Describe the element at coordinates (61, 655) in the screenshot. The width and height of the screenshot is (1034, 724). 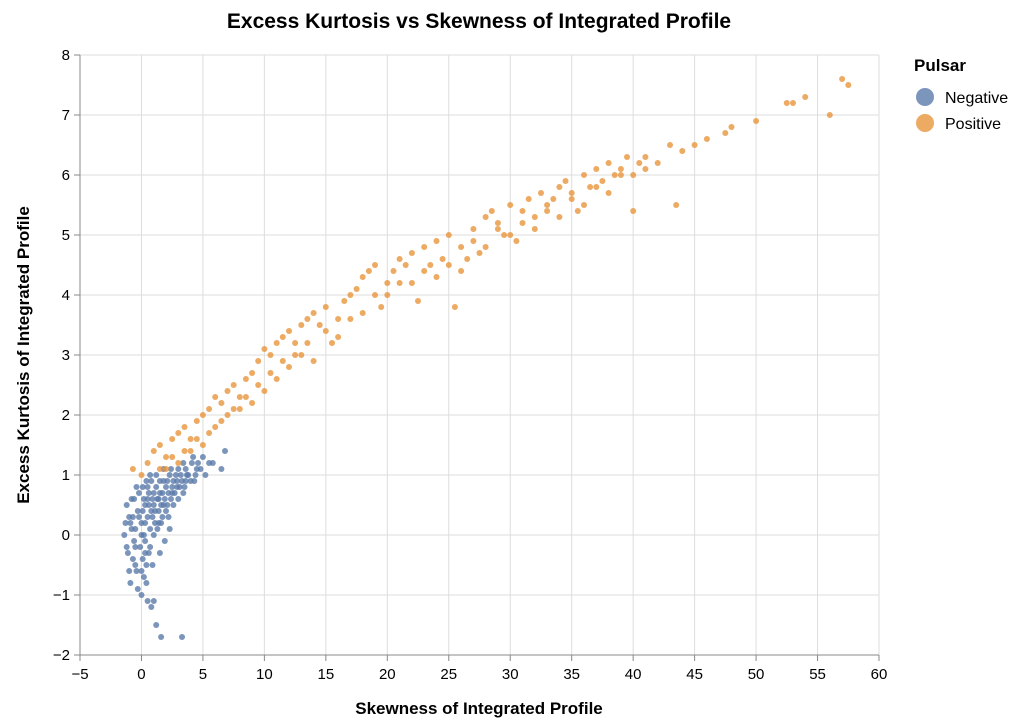
I see `y-tick-label: −2` at that location.